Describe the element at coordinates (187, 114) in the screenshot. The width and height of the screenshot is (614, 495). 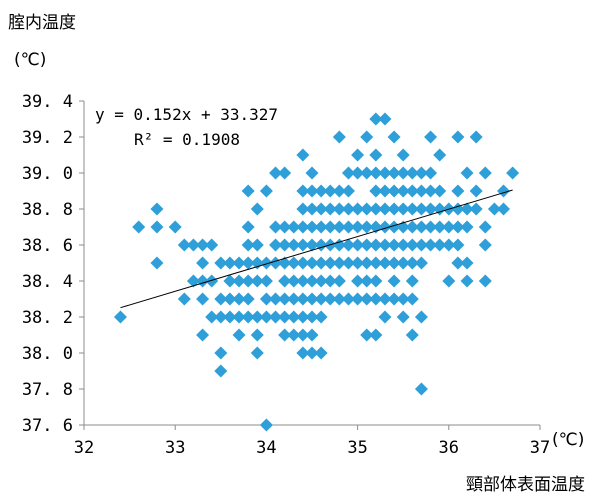
I see `trend-equation: y = 0.152x + 33.327` at that location.